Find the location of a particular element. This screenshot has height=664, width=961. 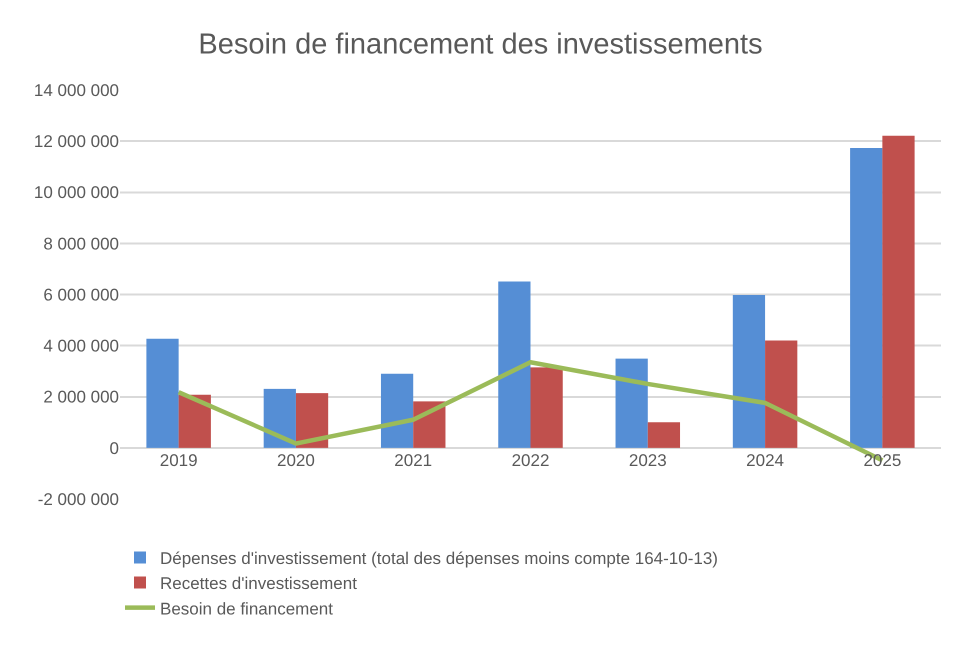

x-tick-label: 2023 is located at coordinates (647, 460).